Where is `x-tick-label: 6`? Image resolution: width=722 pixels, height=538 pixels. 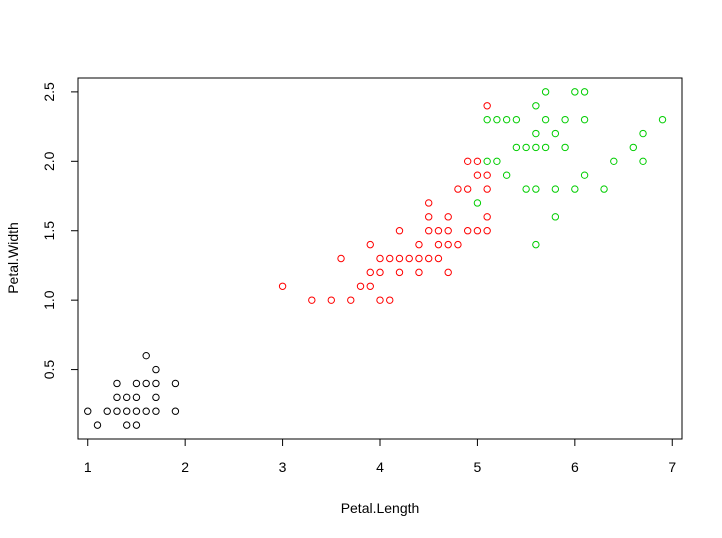 x-tick-label: 6 is located at coordinates (575, 467).